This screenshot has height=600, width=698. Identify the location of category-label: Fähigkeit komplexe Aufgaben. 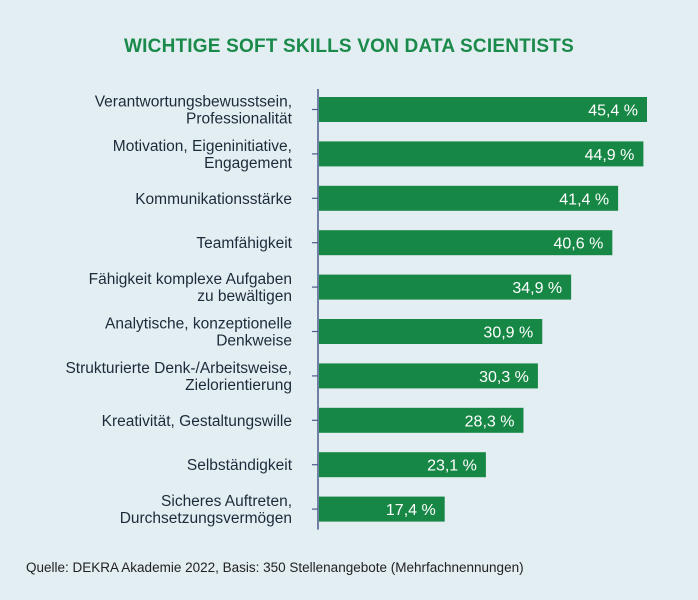
(190, 279).